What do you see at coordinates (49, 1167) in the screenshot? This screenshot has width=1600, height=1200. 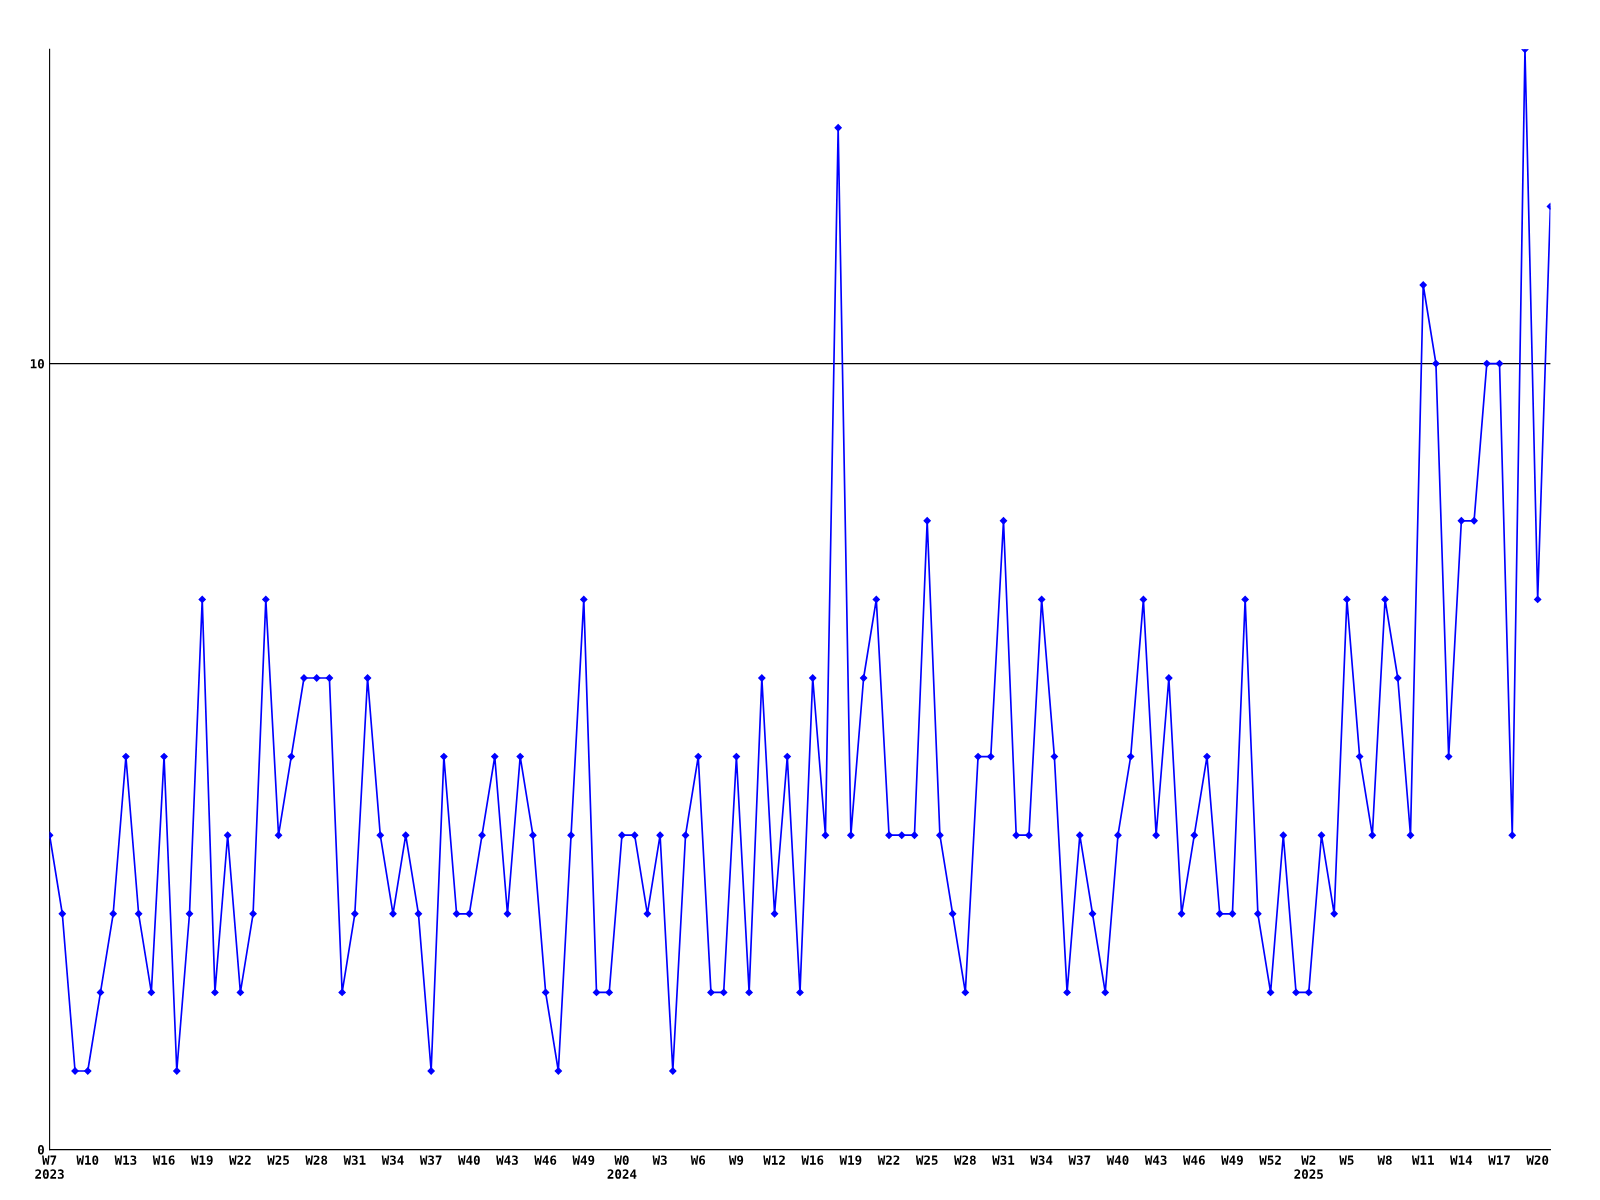 I see `x-tick-label: W7 2023` at bounding box center [49, 1167].